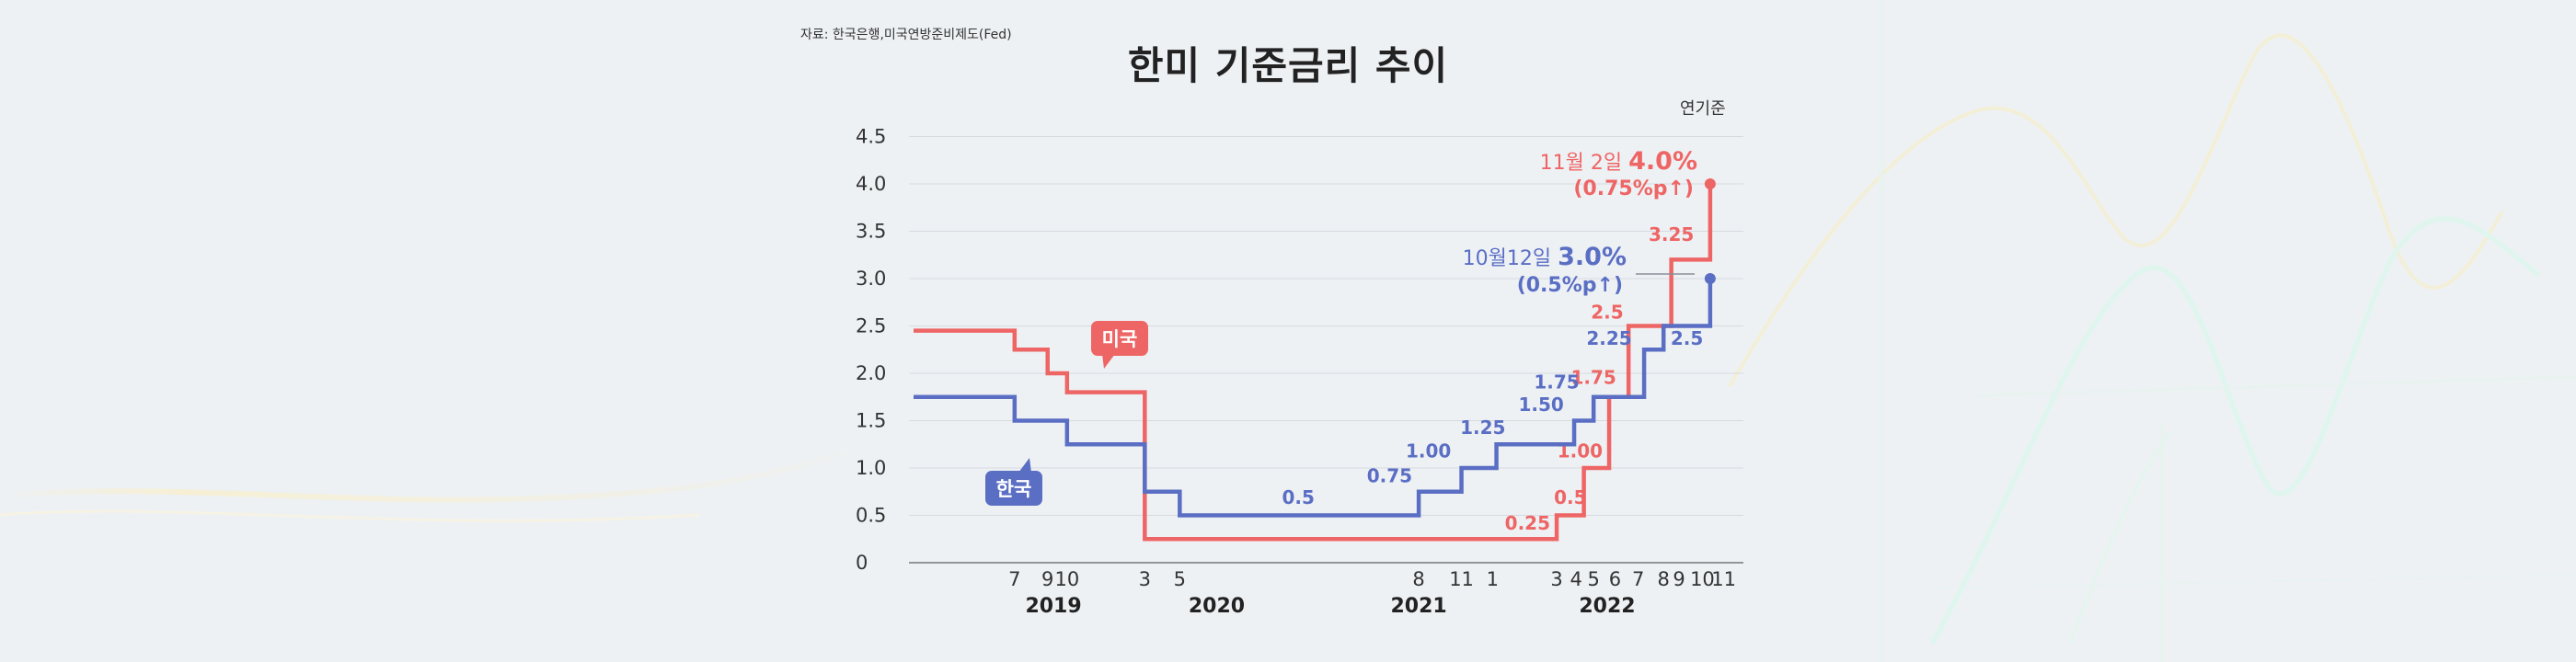 The width and height of the screenshot is (2576, 662). Describe the element at coordinates (871, 137) in the screenshot. I see `y-tick-label: 4.5` at that location.